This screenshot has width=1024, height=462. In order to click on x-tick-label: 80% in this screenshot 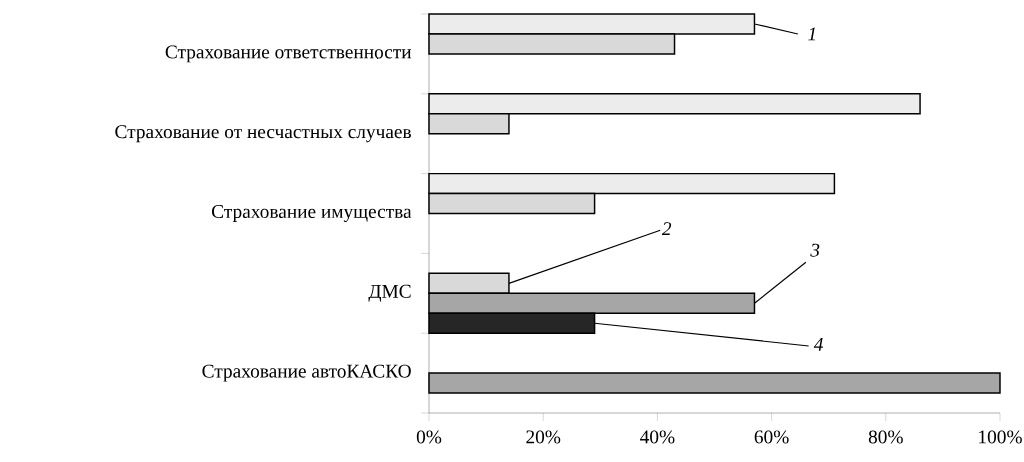, I will do `click(885, 437)`.